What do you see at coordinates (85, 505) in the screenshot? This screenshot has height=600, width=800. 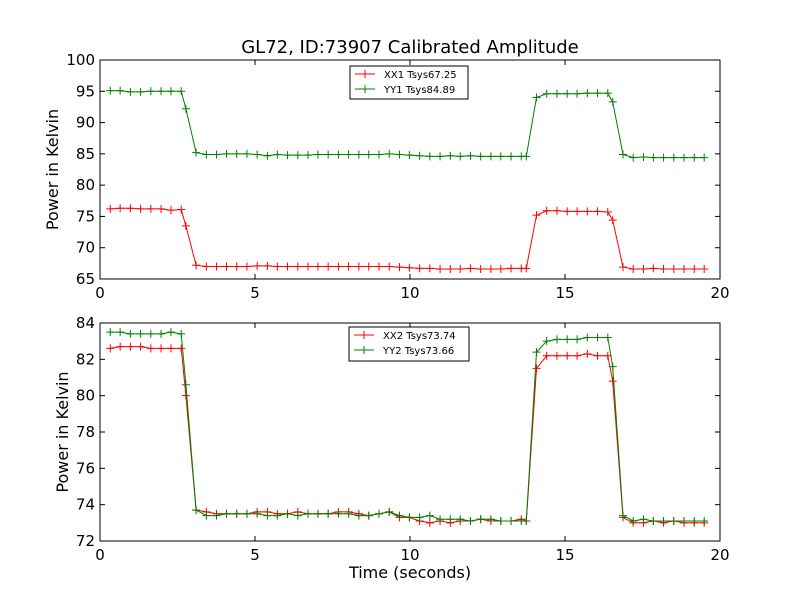 I see `y-tick-label: 74` at bounding box center [85, 505].